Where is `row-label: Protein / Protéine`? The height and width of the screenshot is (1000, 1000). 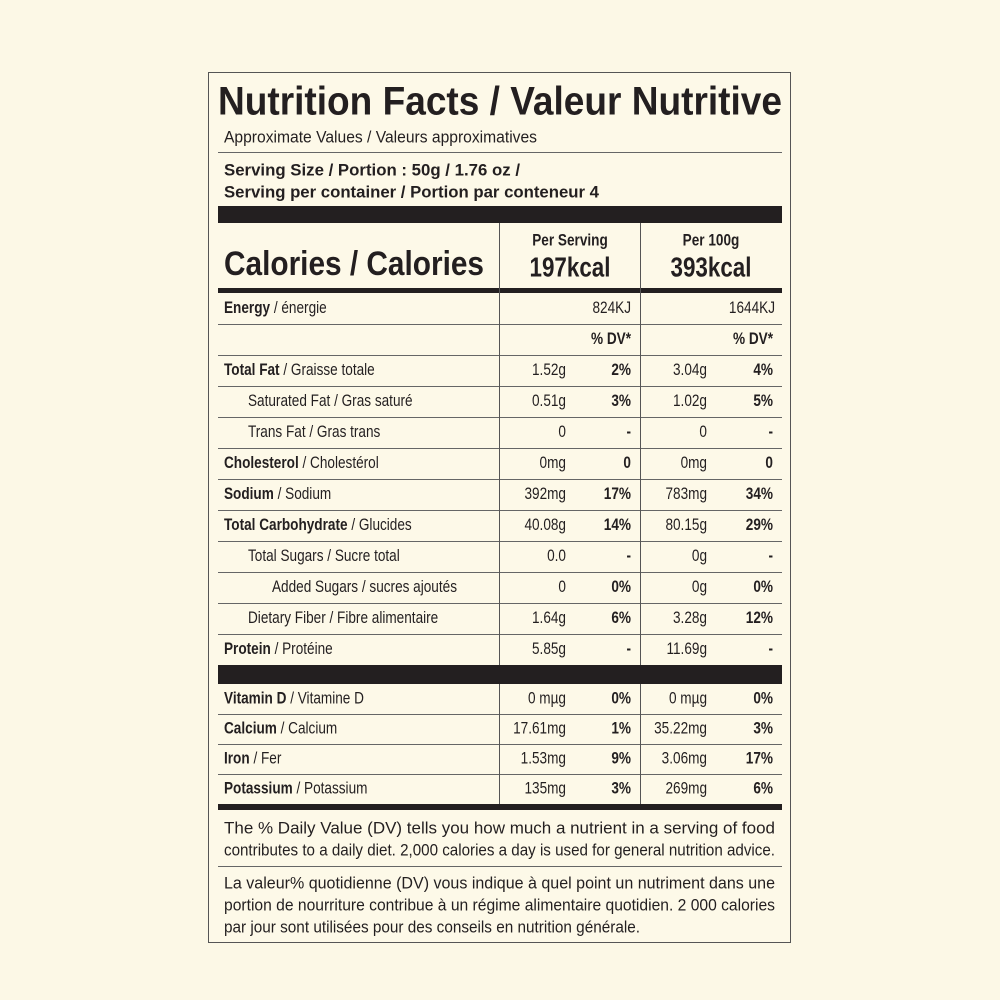
row-label: Protein / Protéine is located at coordinates (278, 649).